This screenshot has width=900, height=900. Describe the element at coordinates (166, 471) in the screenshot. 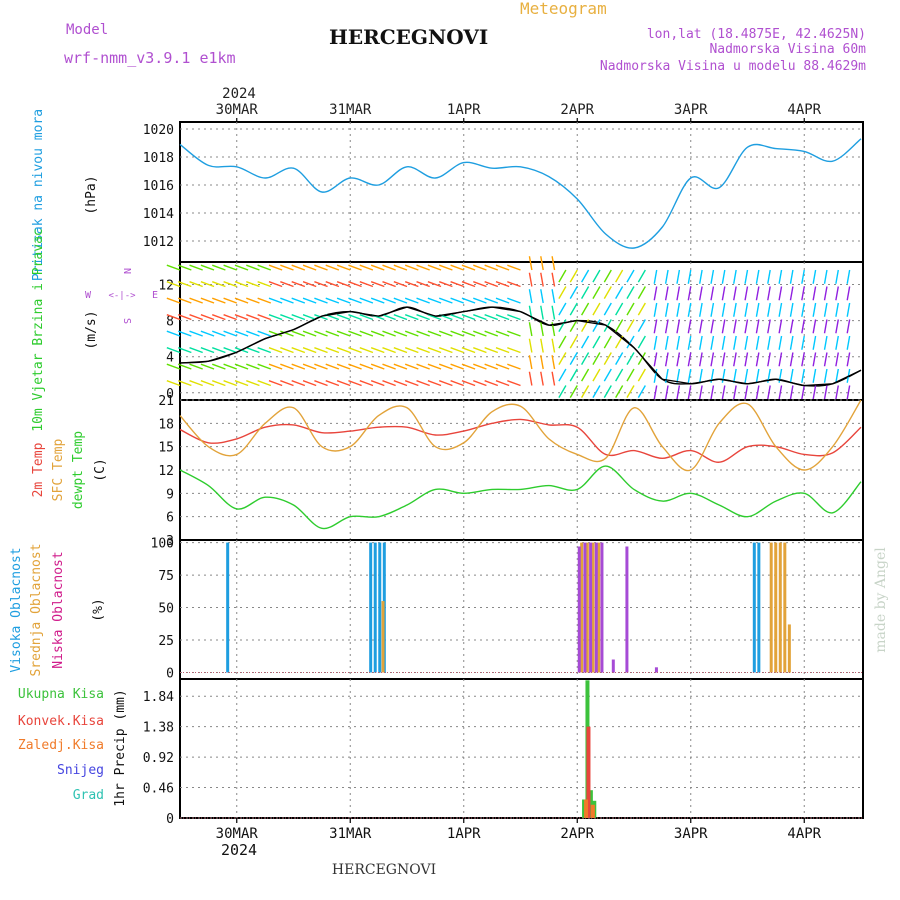

I see `y-tick-label: 12` at that location.